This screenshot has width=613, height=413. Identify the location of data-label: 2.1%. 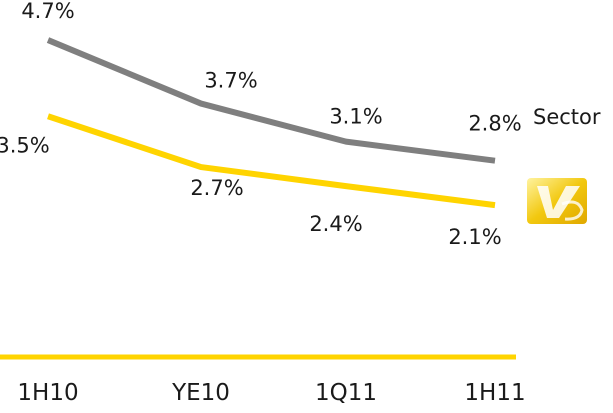
(474, 237).